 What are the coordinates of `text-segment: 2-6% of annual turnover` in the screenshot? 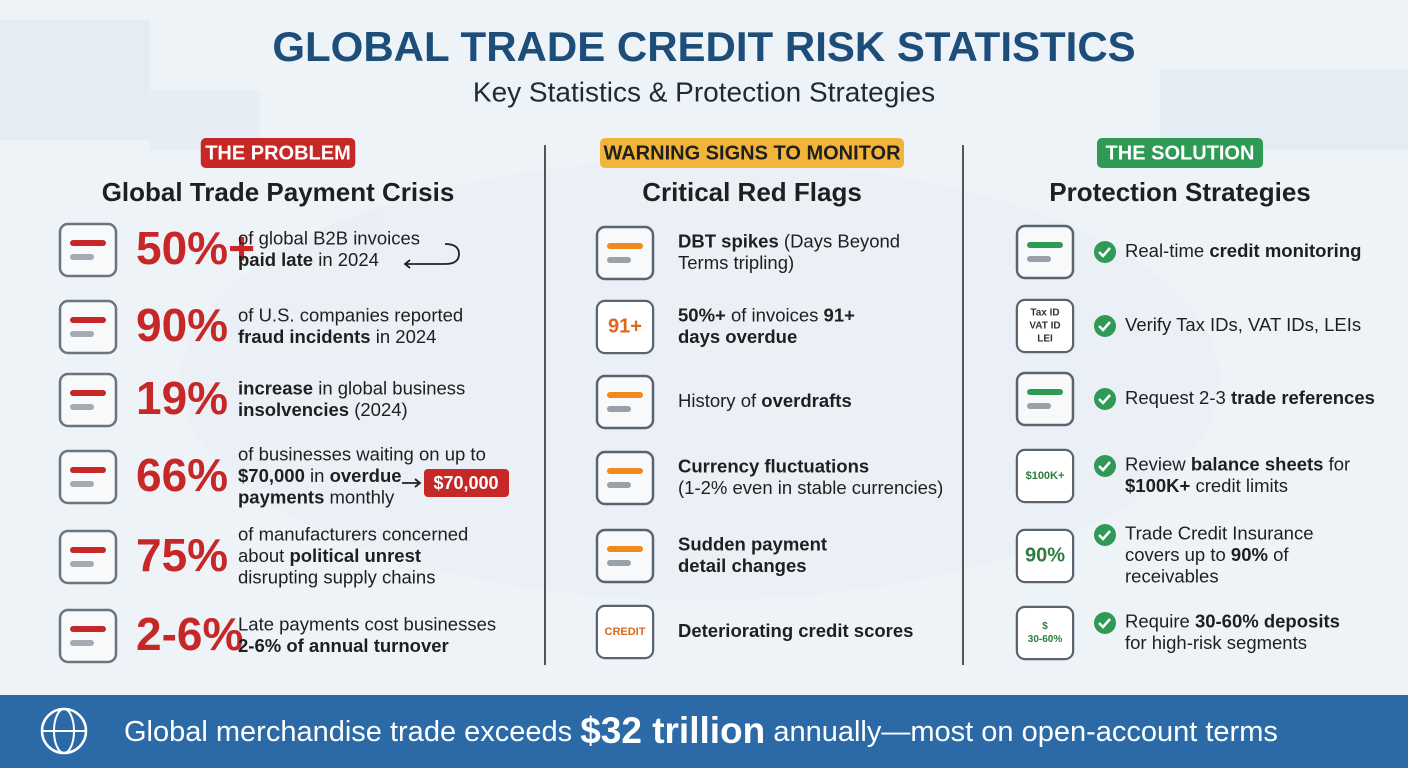 It's located at (343, 645).